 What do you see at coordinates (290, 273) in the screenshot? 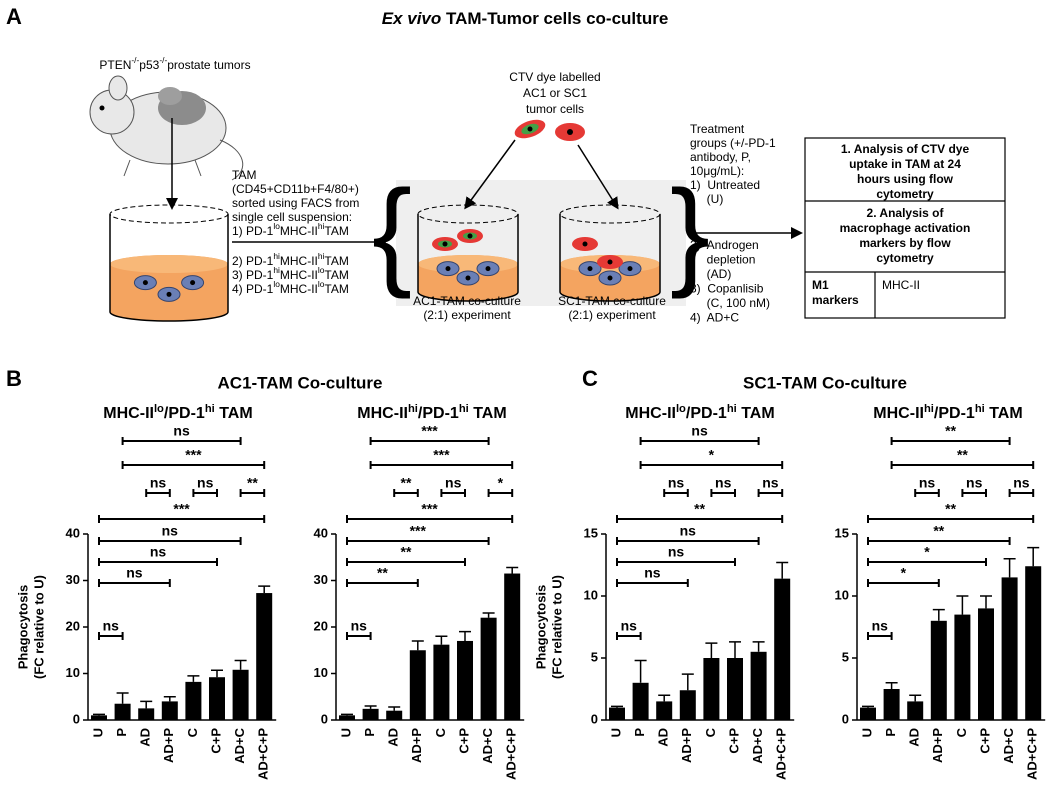
I see `tam-group: 3) PD-1hiMHC-IIloTAM` at bounding box center [290, 273].